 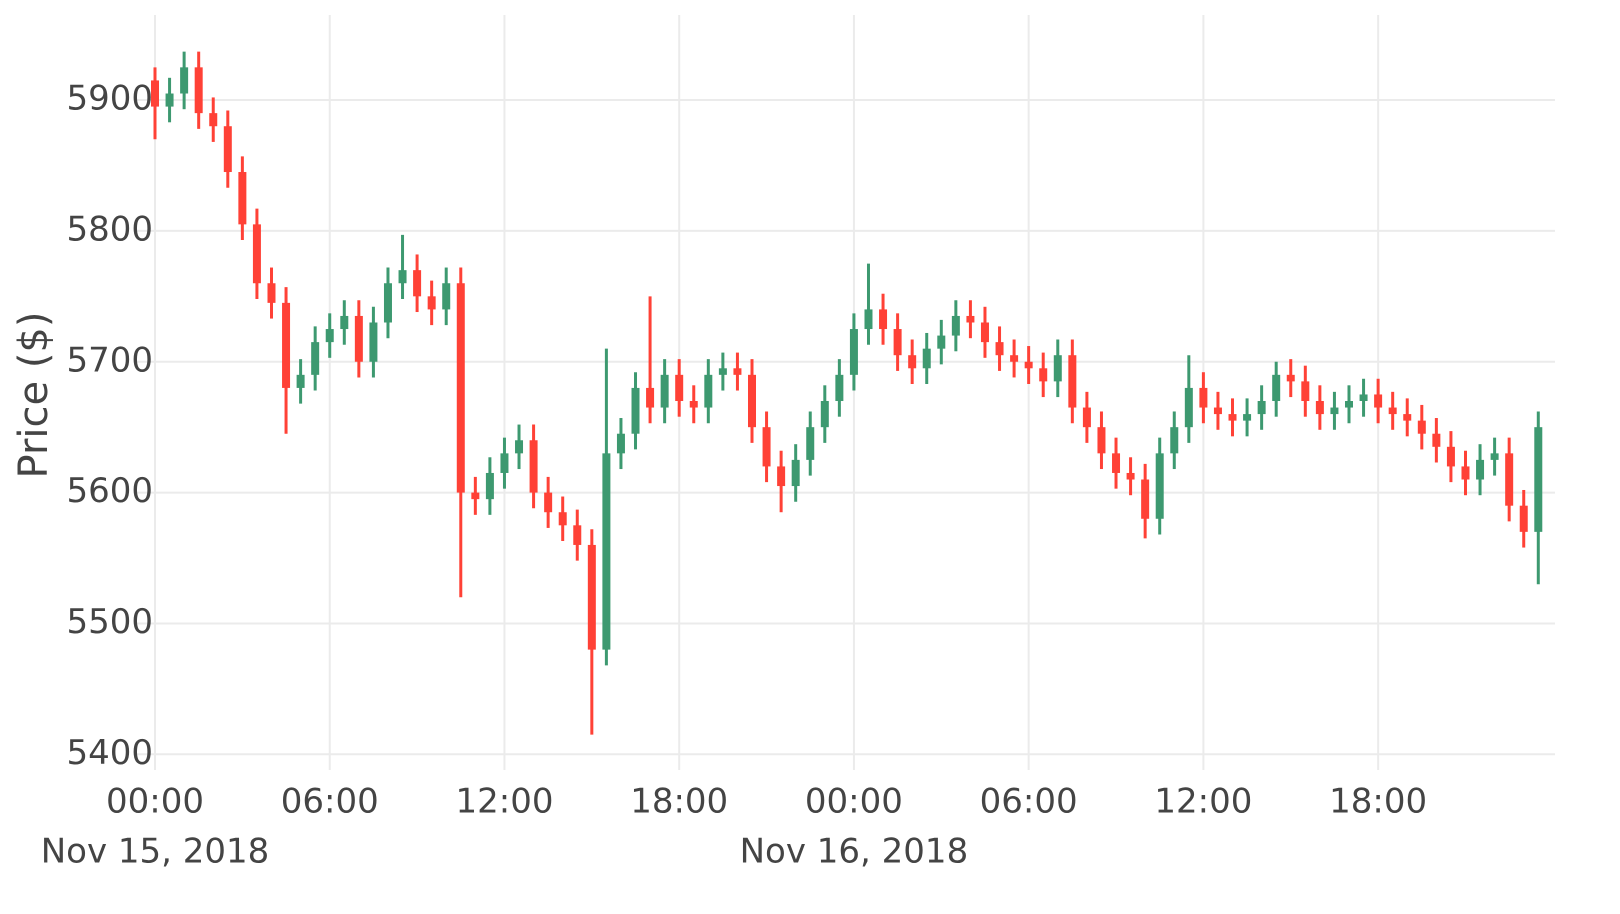 What do you see at coordinates (34, 395) in the screenshot?
I see `y-axis-title: Price ($)` at bounding box center [34, 395].